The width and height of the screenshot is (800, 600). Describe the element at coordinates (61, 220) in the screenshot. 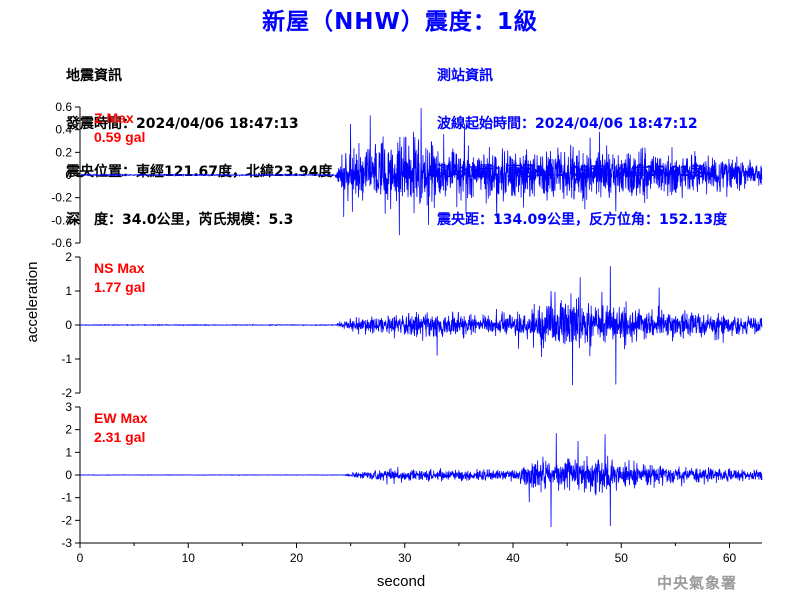

I see `z-y-tick-label: -0.4` at that location.